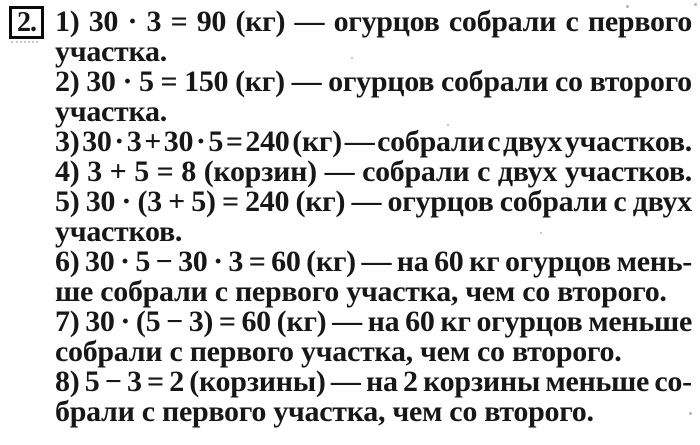 This screenshot has width=700, height=445. I want to click on word: 240, so click(267, 141).